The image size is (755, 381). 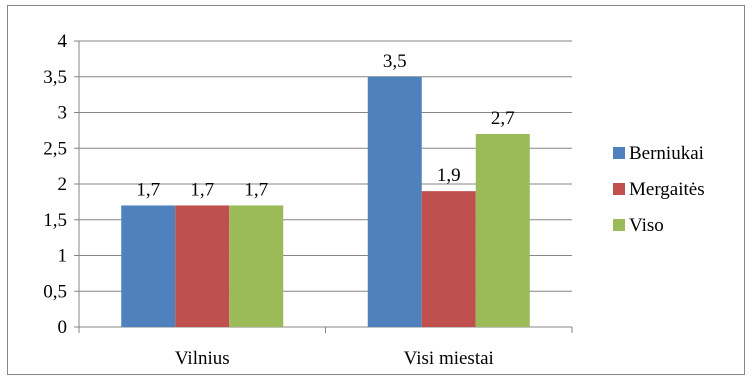 I want to click on y-tick-label: 2,5, so click(x=55, y=148).